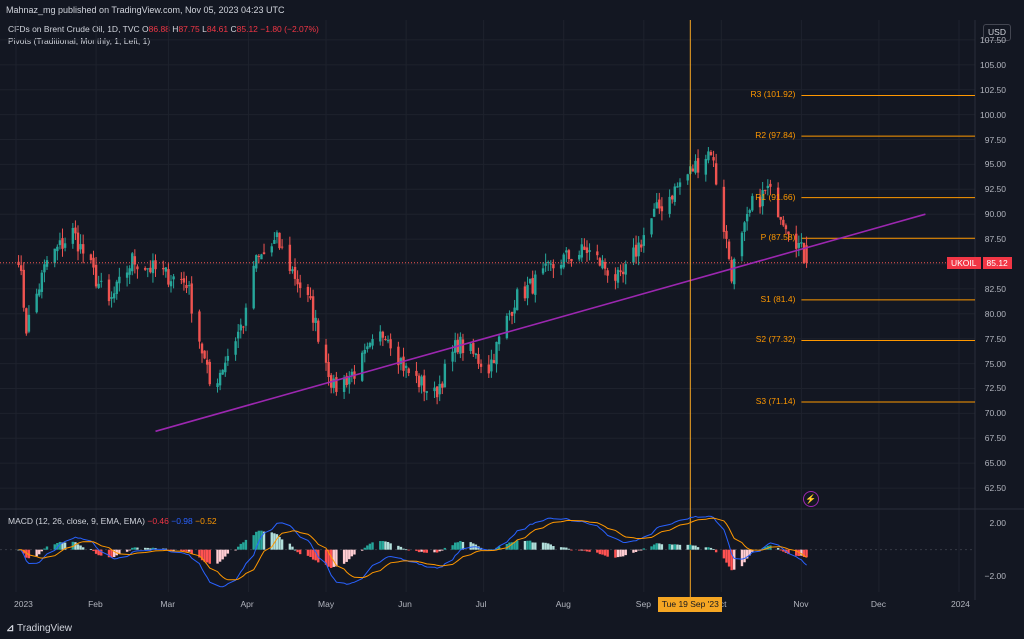 The image size is (1024, 639). I want to click on change-value: −1.80 (−2.07%), so click(289, 29).